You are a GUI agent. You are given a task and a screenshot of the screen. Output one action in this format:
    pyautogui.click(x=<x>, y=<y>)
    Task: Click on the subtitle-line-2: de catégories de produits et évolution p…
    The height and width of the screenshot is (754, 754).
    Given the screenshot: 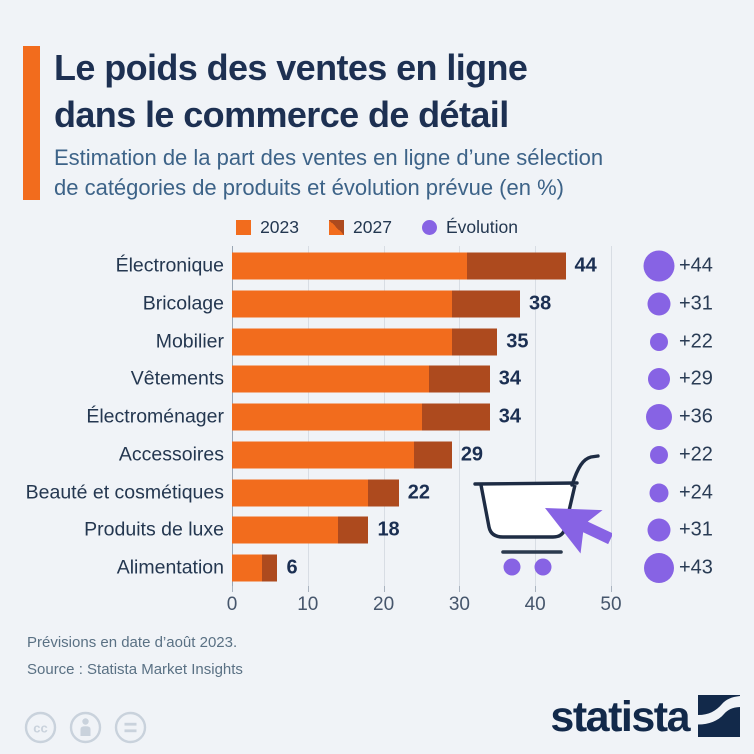 What is the action you would take?
    pyautogui.click(x=309, y=187)
    